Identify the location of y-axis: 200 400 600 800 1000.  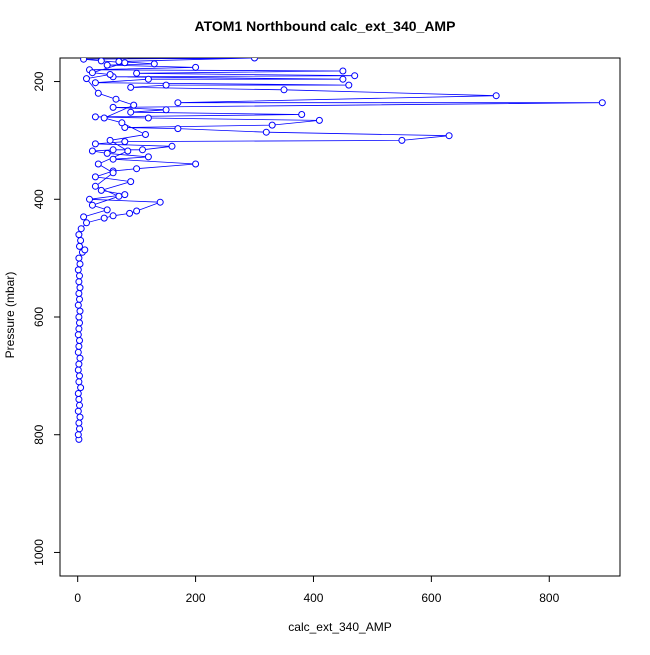
(46, 318).